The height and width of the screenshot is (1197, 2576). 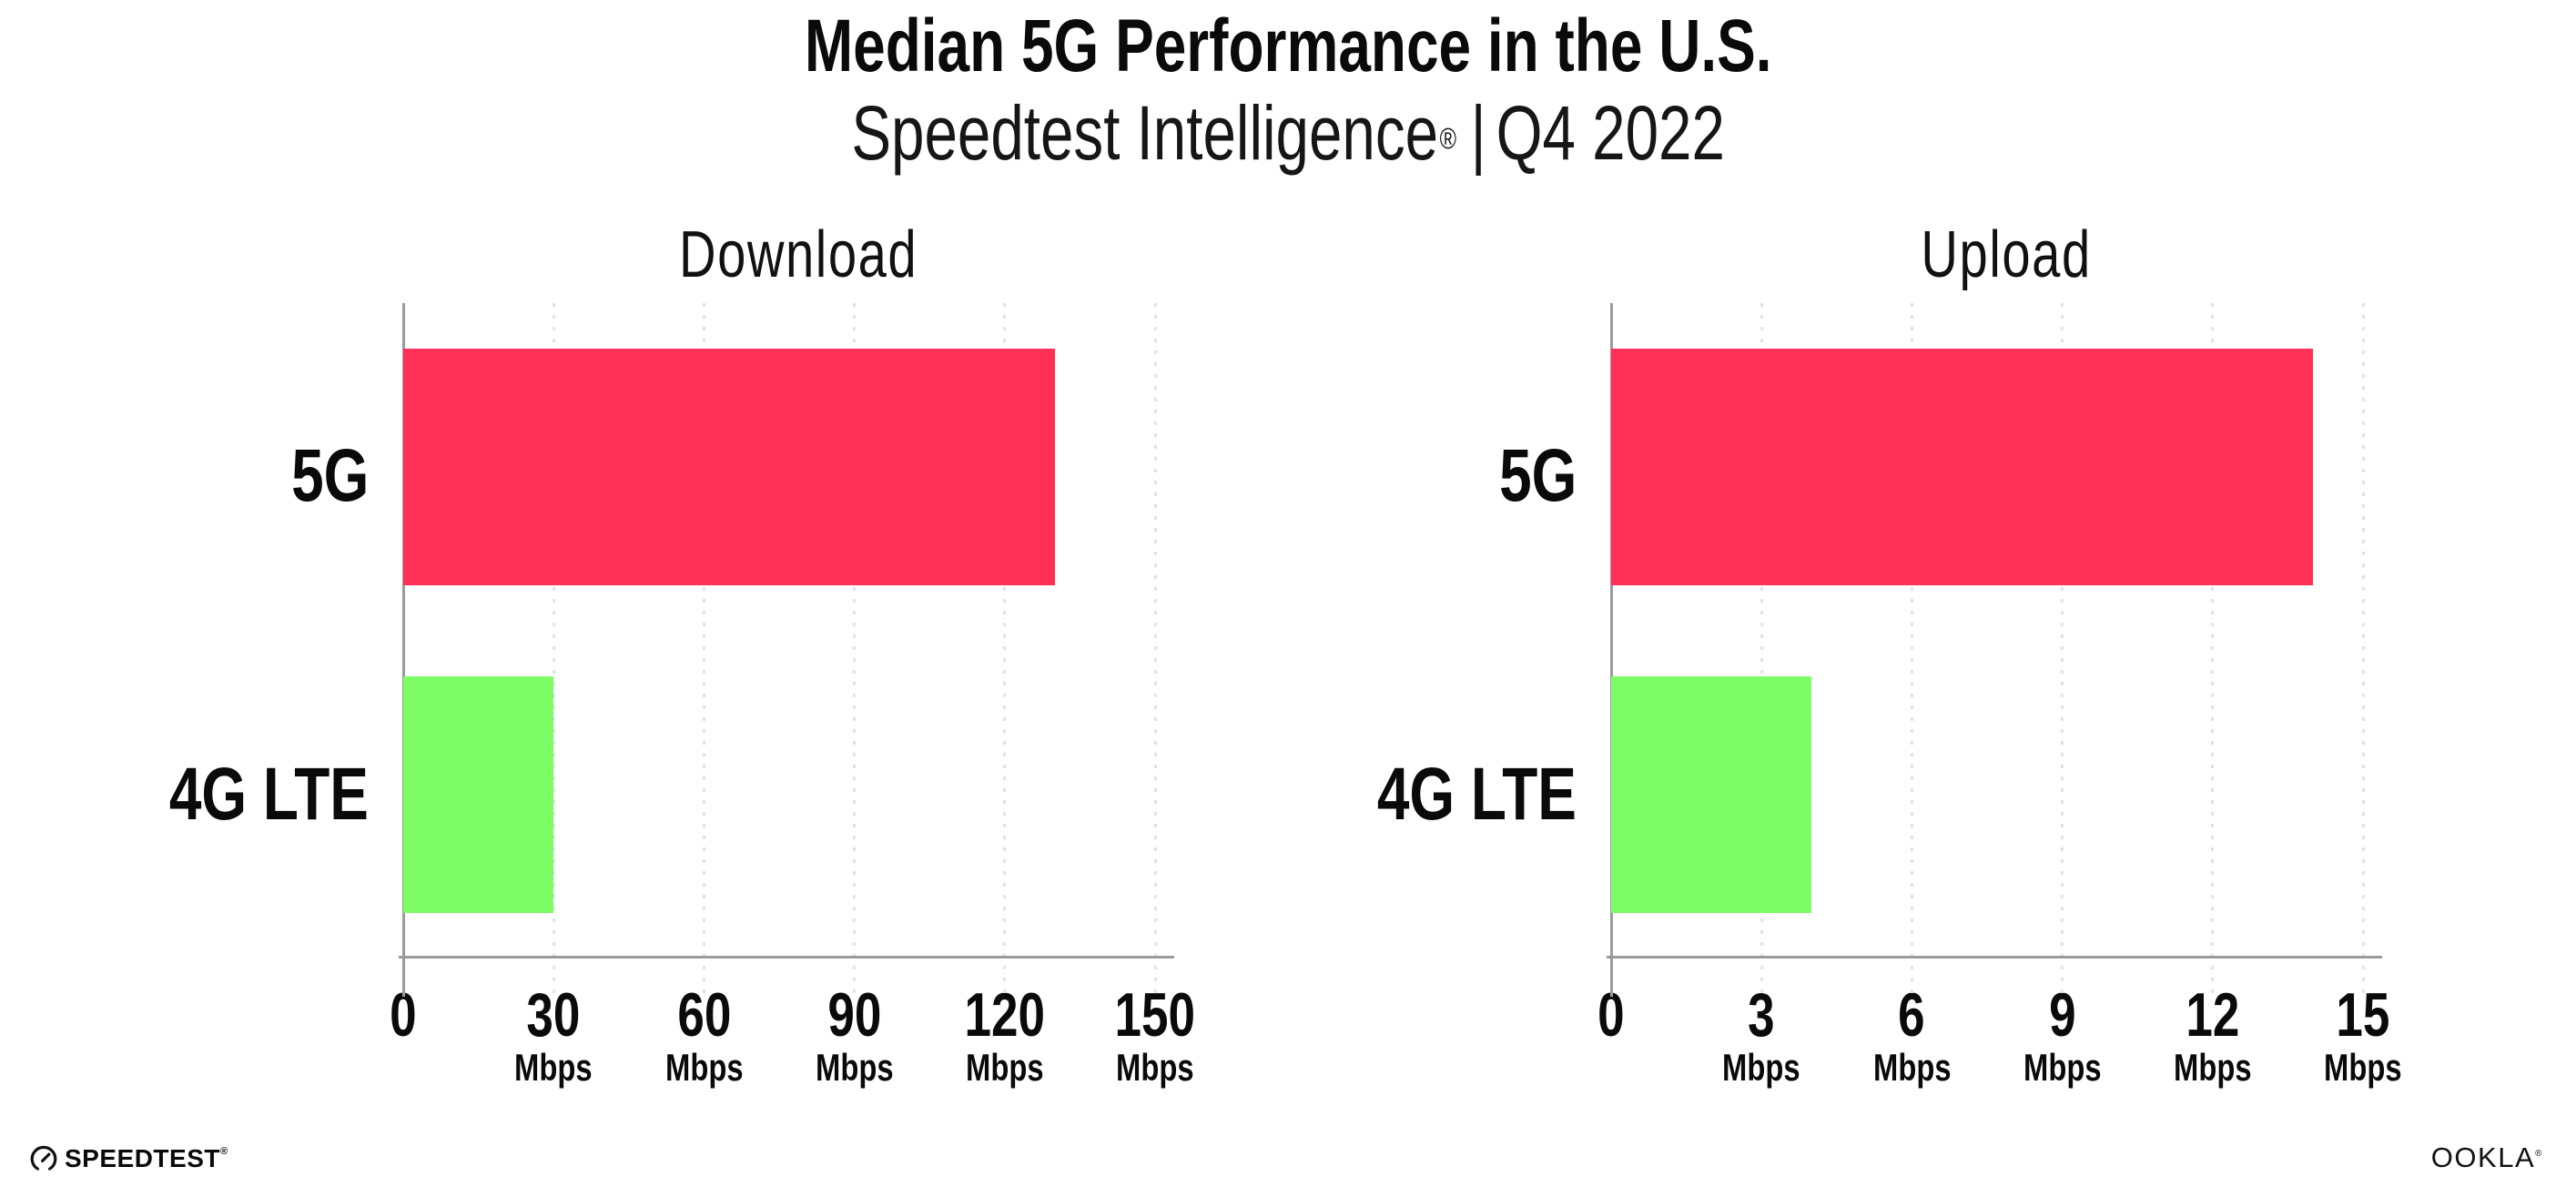 I want to click on page-subtitle: Speedtest Intelligence® | Q4 2022, so click(x=1288, y=133).